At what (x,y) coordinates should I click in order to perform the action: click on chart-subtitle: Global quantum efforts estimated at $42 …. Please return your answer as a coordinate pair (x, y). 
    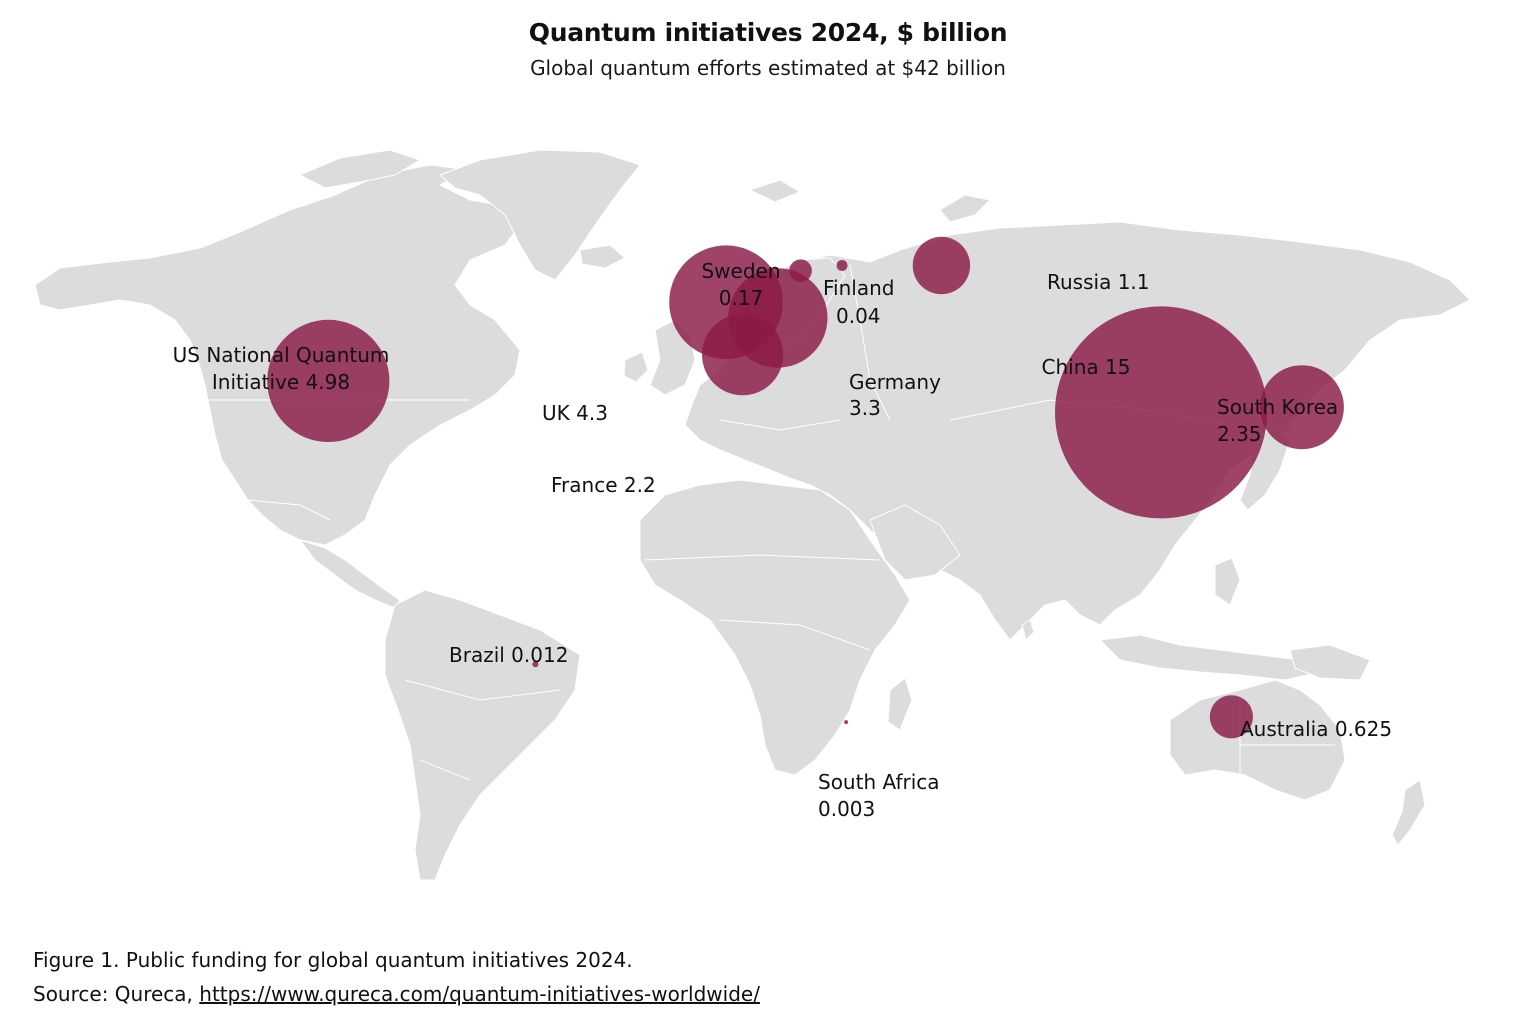
    Looking at the image, I should click on (768, 68).